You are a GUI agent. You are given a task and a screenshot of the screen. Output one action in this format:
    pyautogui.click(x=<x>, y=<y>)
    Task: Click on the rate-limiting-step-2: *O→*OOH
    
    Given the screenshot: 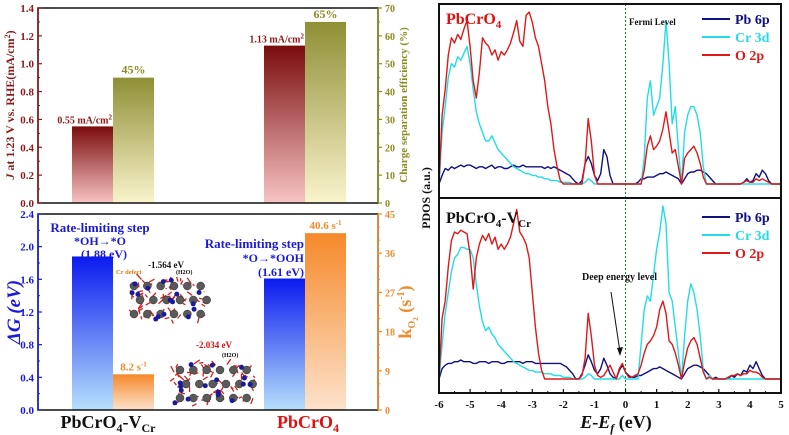 What is the action you would take?
    pyautogui.click(x=274, y=258)
    